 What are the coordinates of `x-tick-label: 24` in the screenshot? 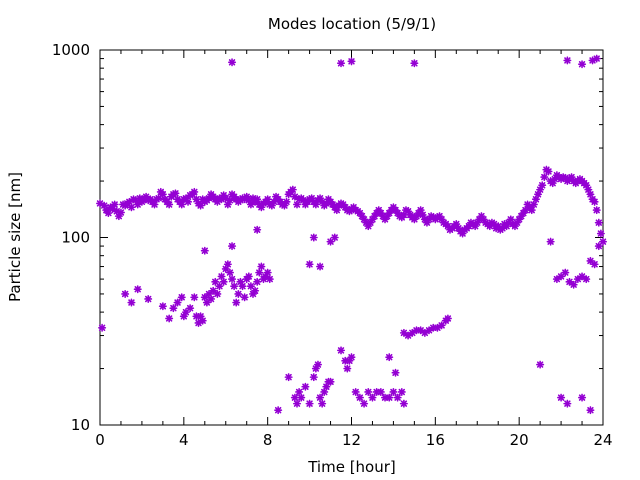 It's located at (602, 440).